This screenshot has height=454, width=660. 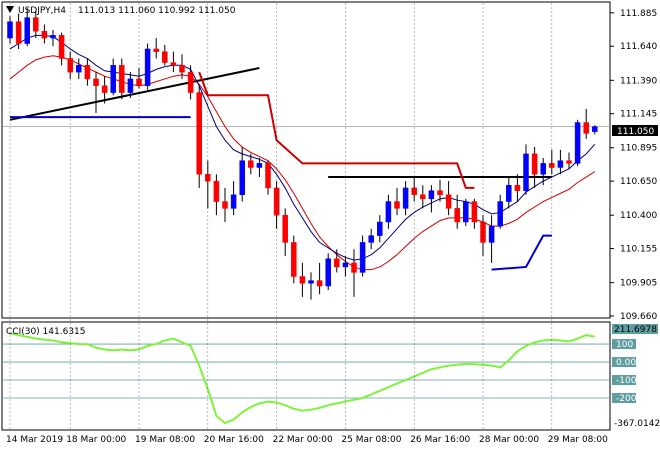 I want to click on current-price-marker, so click(x=635, y=130).